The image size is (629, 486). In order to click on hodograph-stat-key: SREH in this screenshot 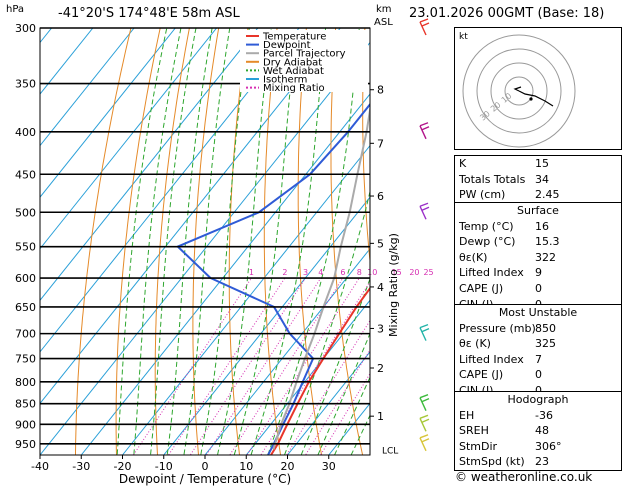, I will do `click(474, 431)`.